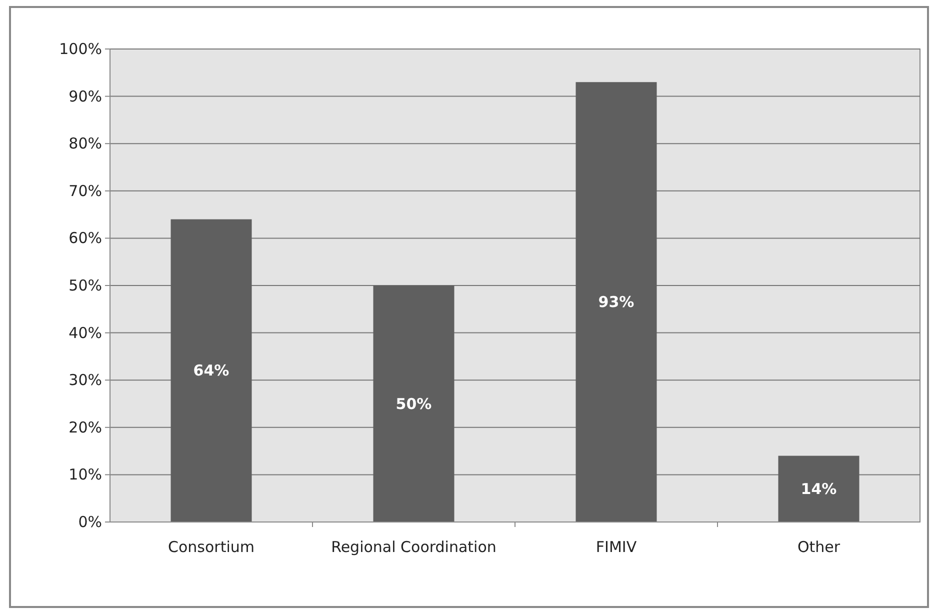  Describe the element at coordinates (85, 143) in the screenshot. I see `y-tick-label: 80%` at that location.